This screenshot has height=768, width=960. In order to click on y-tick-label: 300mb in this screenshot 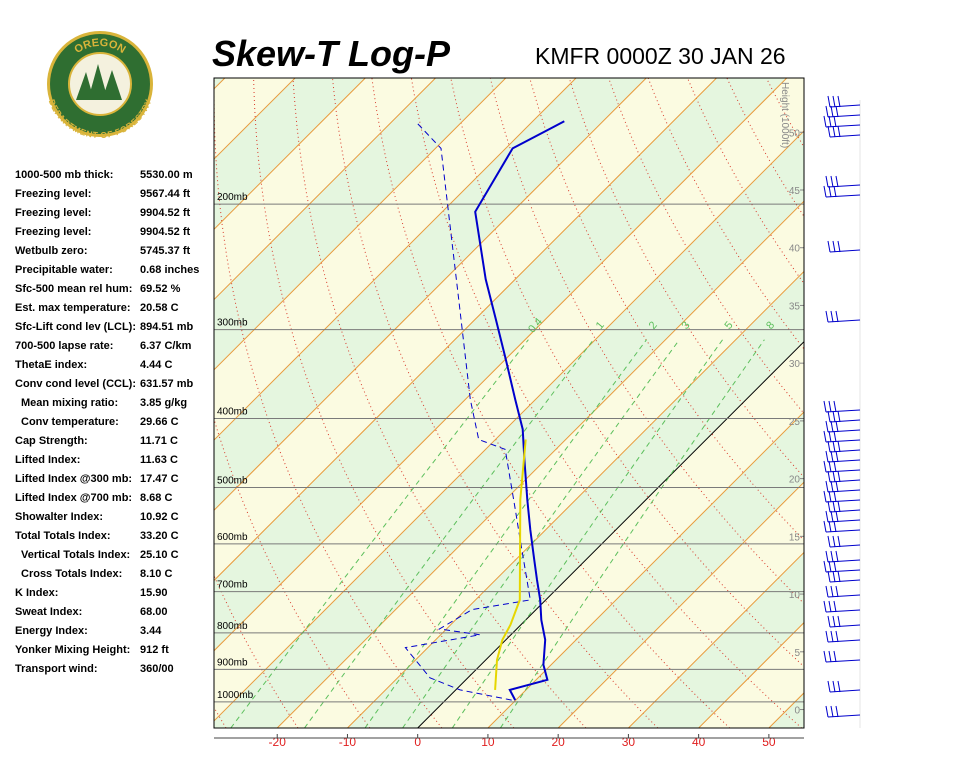, I will do `click(232, 323)`.